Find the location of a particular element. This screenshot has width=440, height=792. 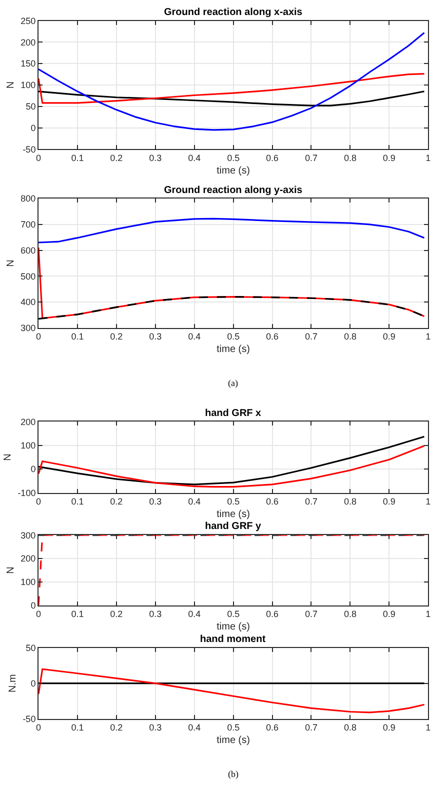

y-tick-label: 150 is located at coordinates (28, 63).